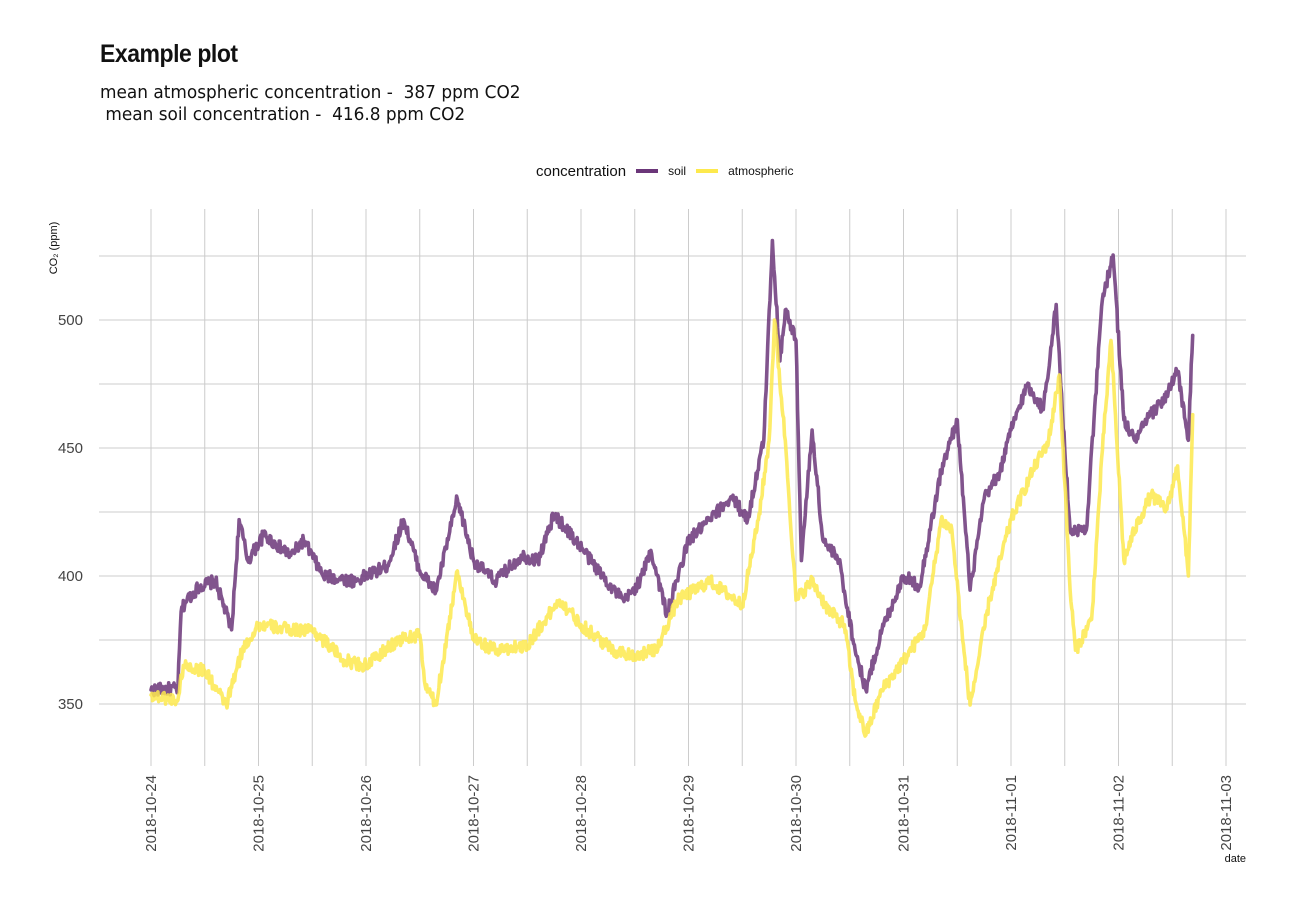 The image size is (1290, 912). I want to click on x-axis-title: date, so click(1235, 859).